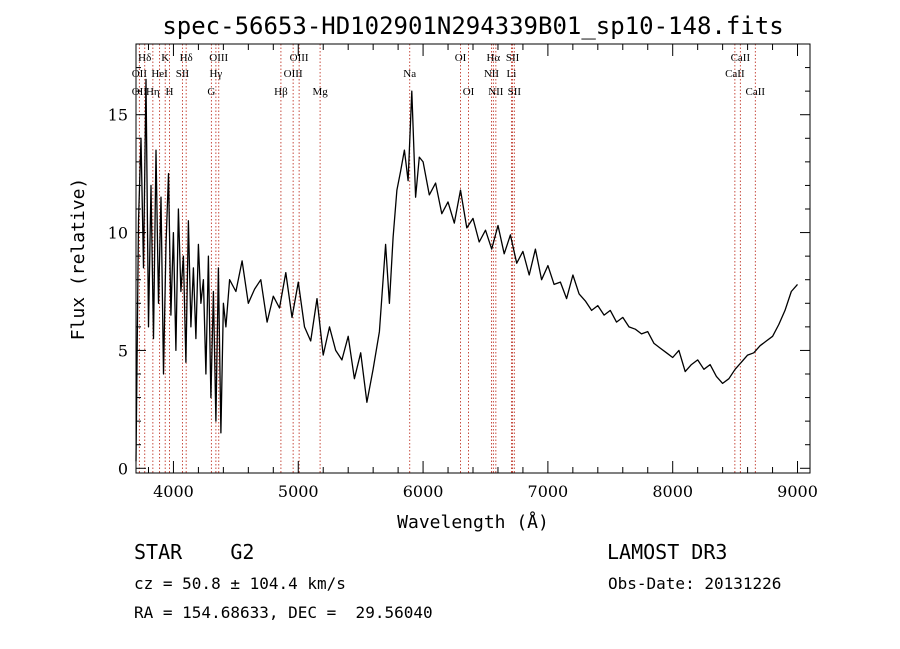 The height and width of the screenshot is (649, 900). Describe the element at coordinates (123, 468) in the screenshot. I see `y-tick-label: 0` at that location.